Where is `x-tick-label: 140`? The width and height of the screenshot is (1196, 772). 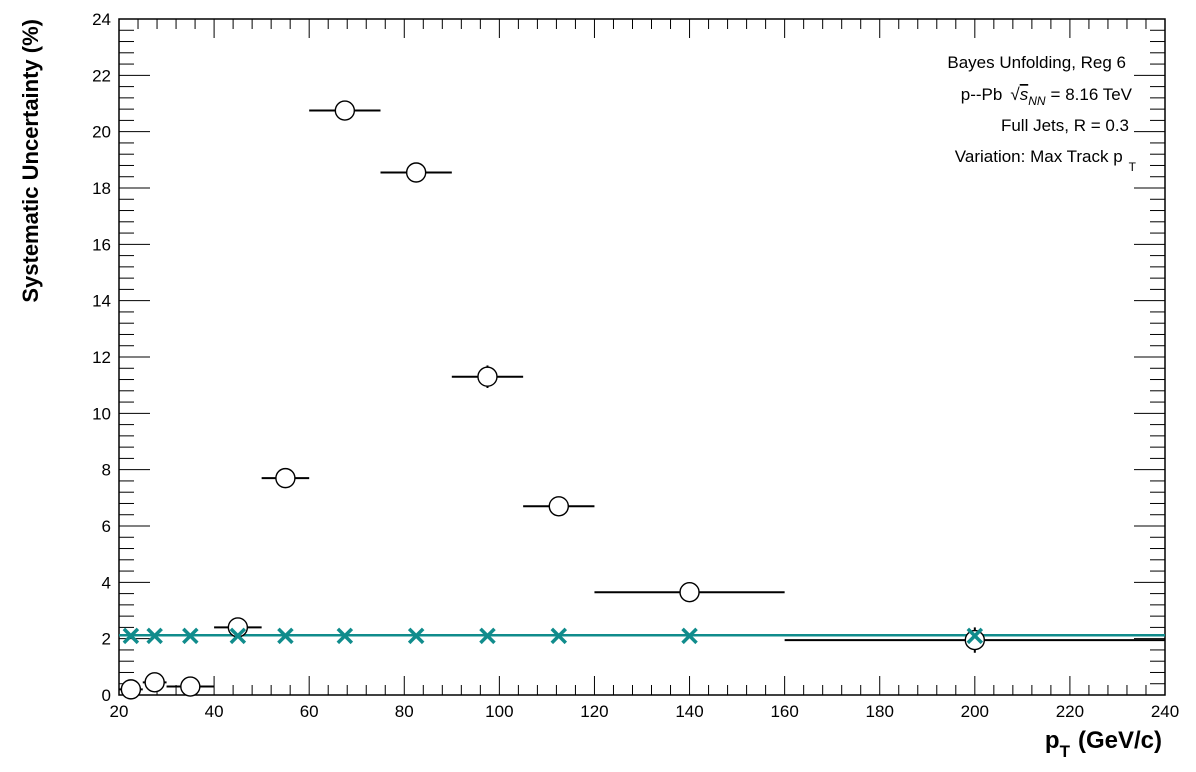 x-tick-label: 140 is located at coordinates (689, 711).